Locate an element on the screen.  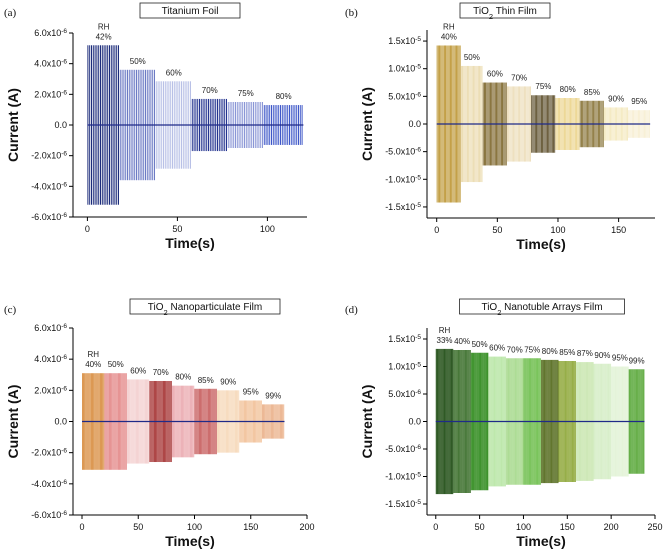
rh-label: 33% is located at coordinates (445, 340).